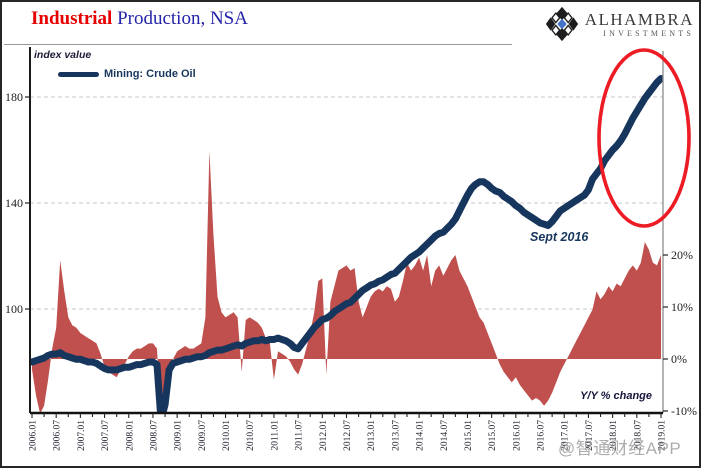 The width and height of the screenshot is (701, 468). What do you see at coordinates (639, 19) in the screenshot?
I see `logo-name: ALHAMBRA` at bounding box center [639, 19].